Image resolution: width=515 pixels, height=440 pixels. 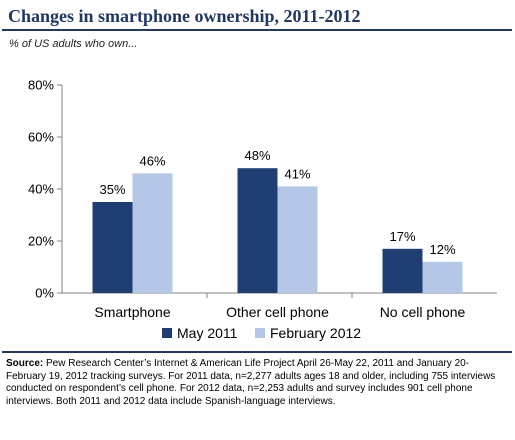 What do you see at coordinates (257, 230) in the screenshot?
I see `bar-may-2011-other-cell-phone` at bounding box center [257, 230].